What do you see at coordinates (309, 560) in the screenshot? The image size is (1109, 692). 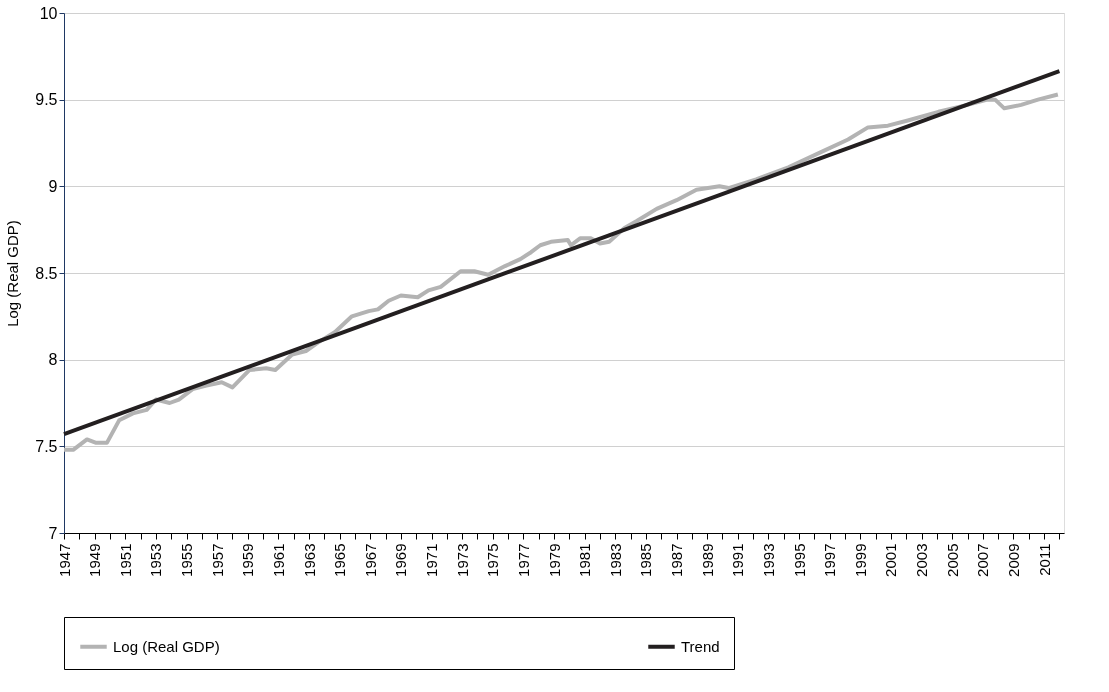 I see `x-tick-label: 1963` at bounding box center [309, 560].